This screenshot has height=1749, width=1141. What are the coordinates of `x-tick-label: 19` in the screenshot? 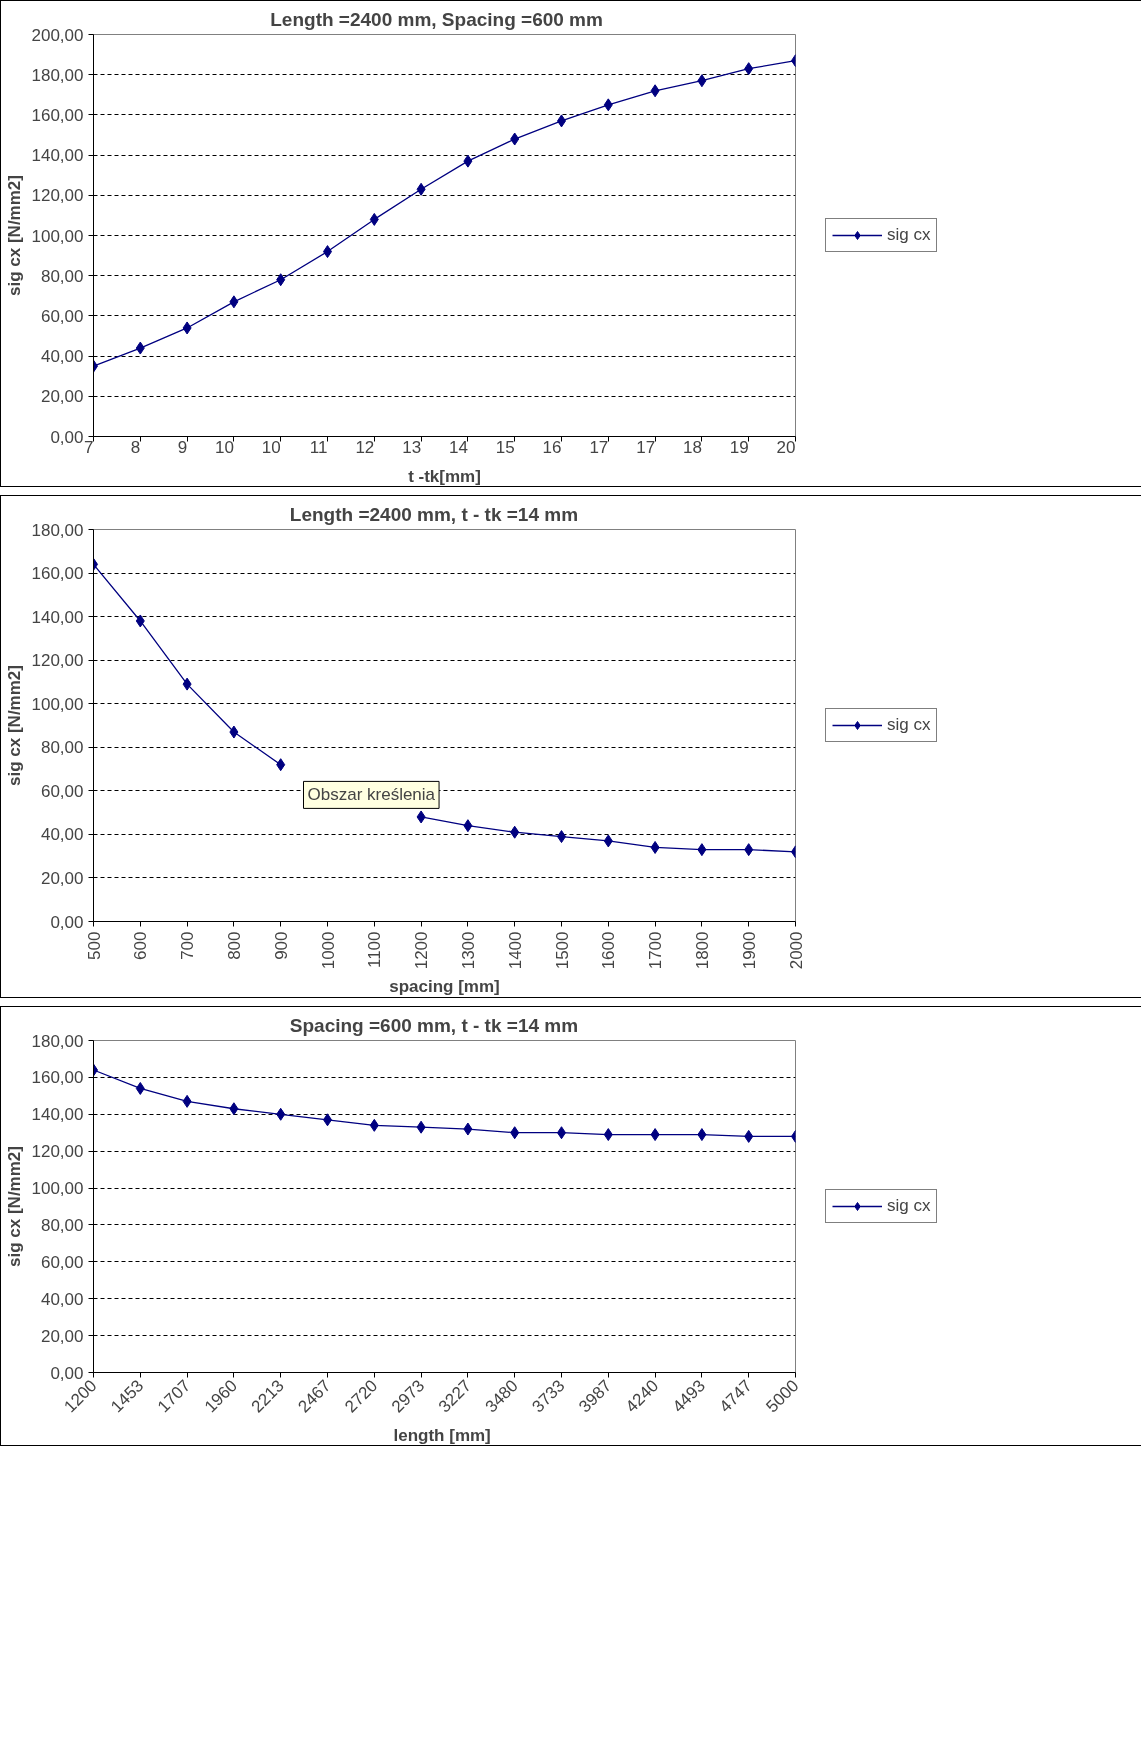 It's located at (739, 447).